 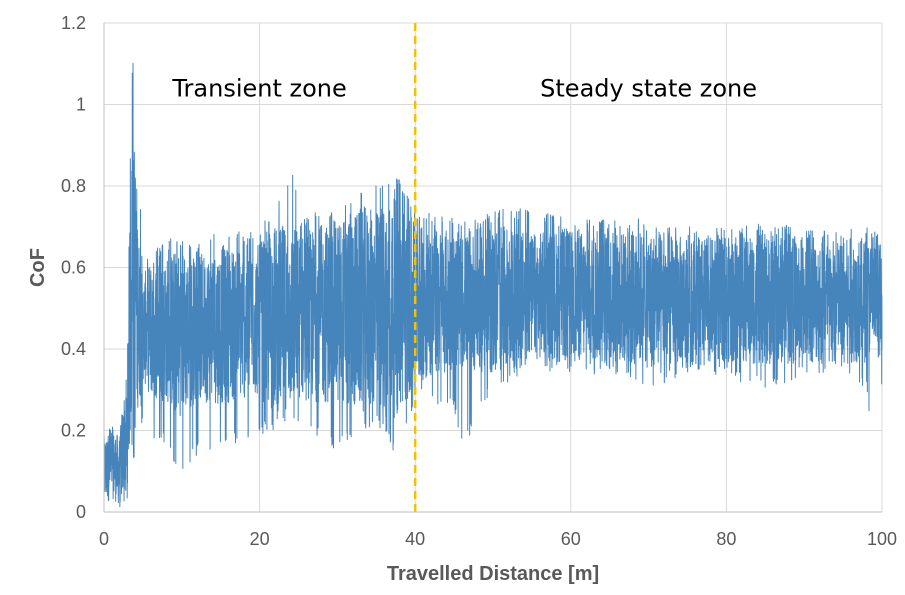 I want to click on y-tick-label: 0.4, so click(x=73, y=349).